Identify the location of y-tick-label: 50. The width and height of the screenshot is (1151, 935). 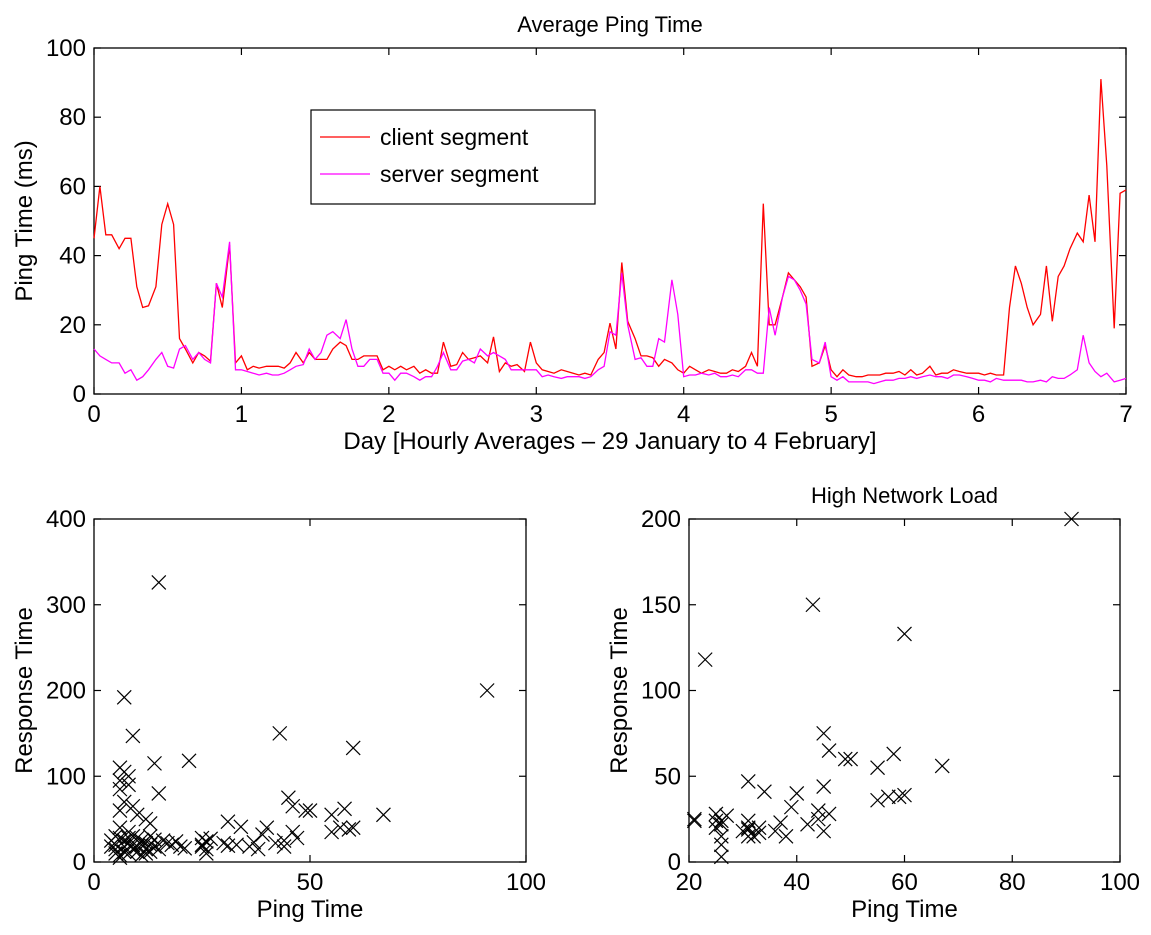
(667, 776).